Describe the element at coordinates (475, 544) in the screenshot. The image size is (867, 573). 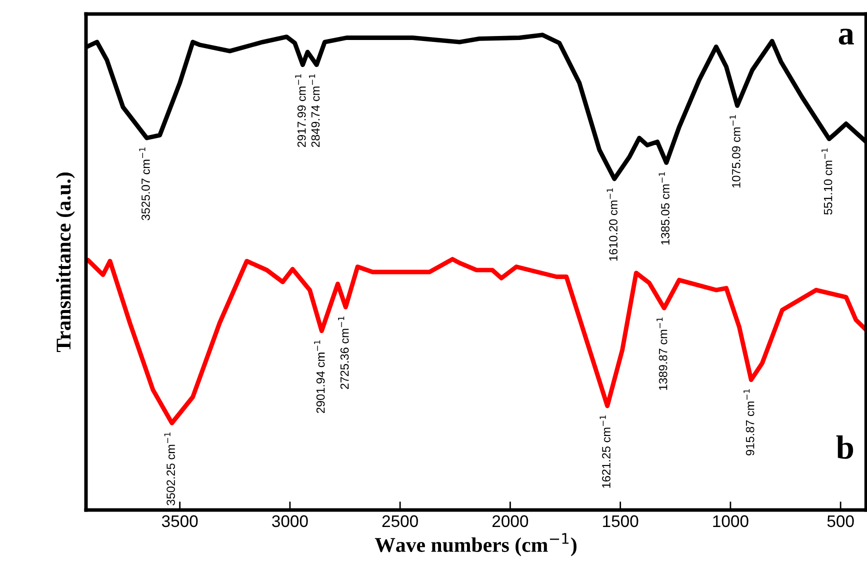
I see `x-axis-title: Wave numbers (cm$^{−1}$)` at that location.